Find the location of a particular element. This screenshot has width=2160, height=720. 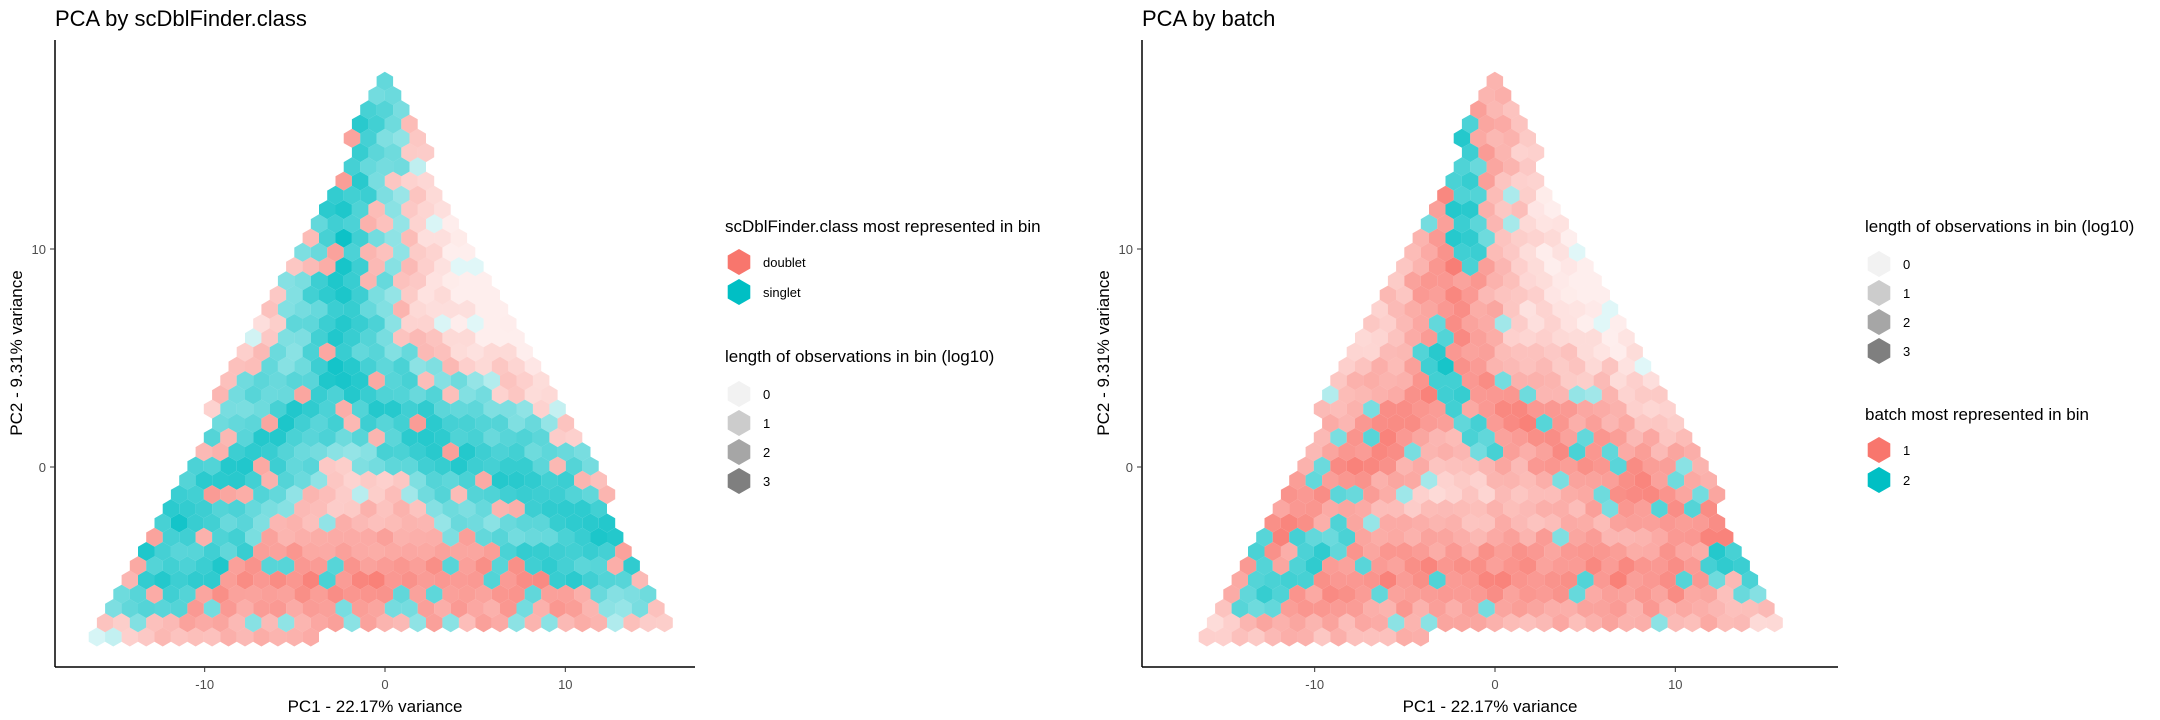

alpha-legend-title: length of observations in bin (log10) is located at coordinates (859, 356).